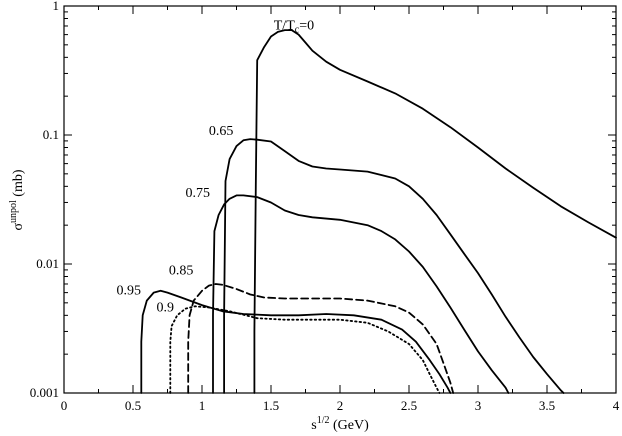 This screenshot has width=622, height=436. What do you see at coordinates (51, 134) in the screenshot?
I see `y-tick-label: 0.1` at bounding box center [51, 134].